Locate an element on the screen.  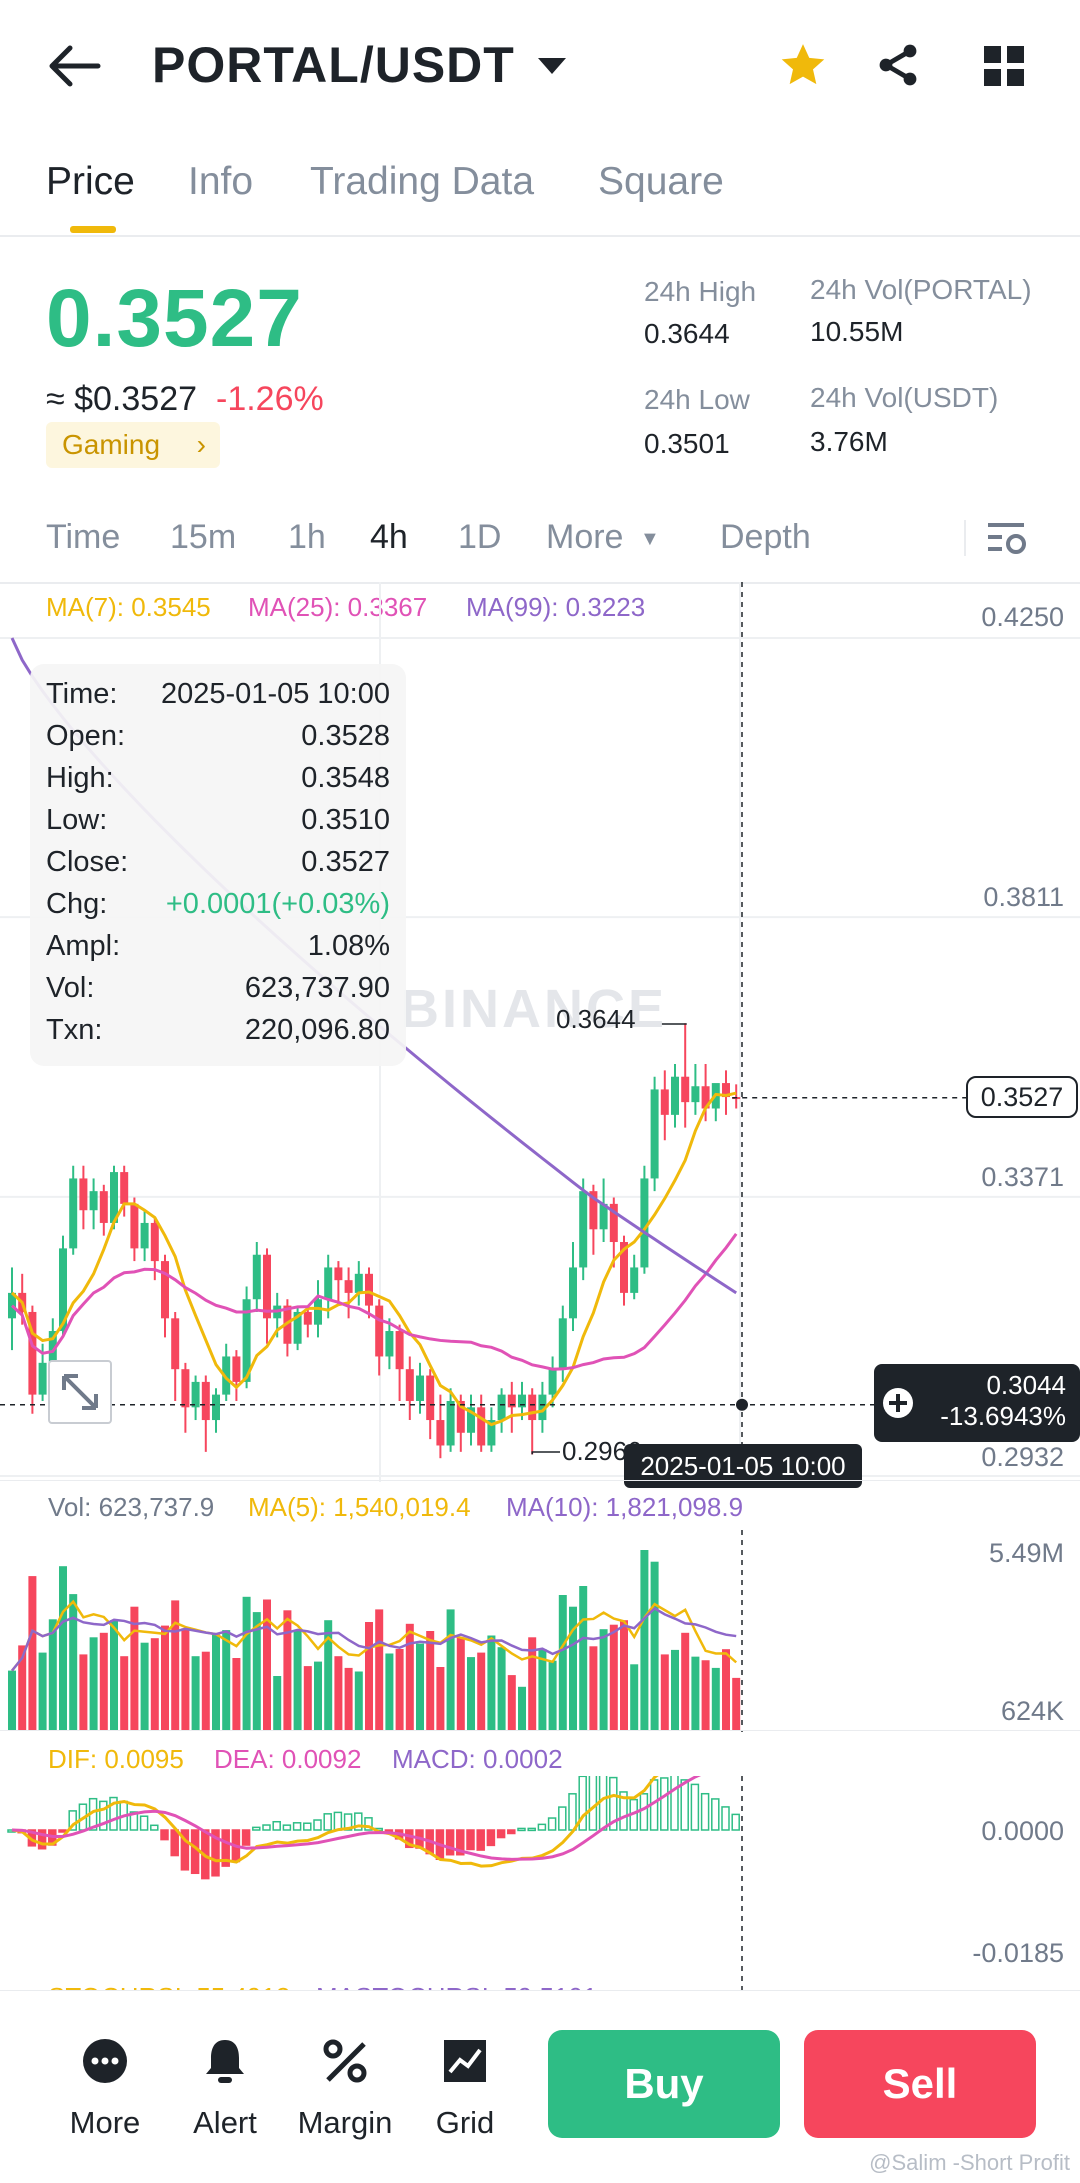
chart-top-divider is located at coordinates (540, 583).